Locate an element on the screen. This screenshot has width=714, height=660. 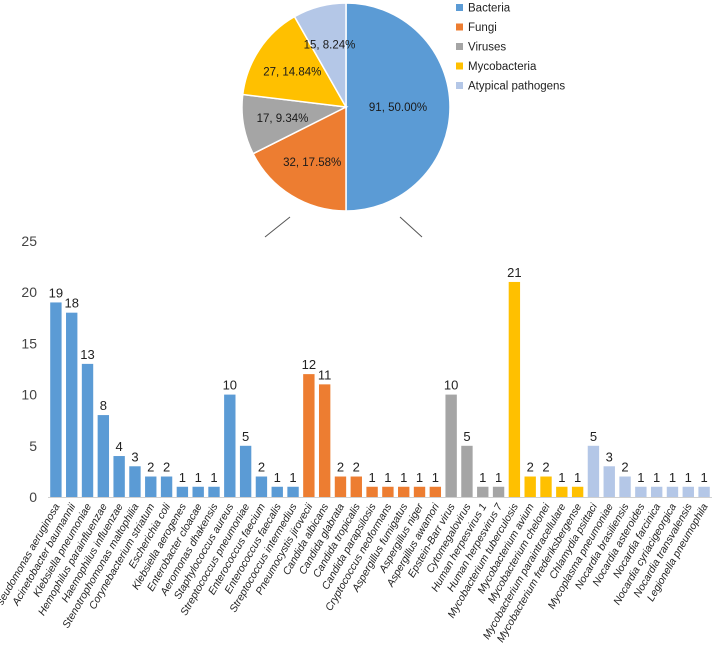
legend-swatch-mycobacteria is located at coordinates (459, 66).